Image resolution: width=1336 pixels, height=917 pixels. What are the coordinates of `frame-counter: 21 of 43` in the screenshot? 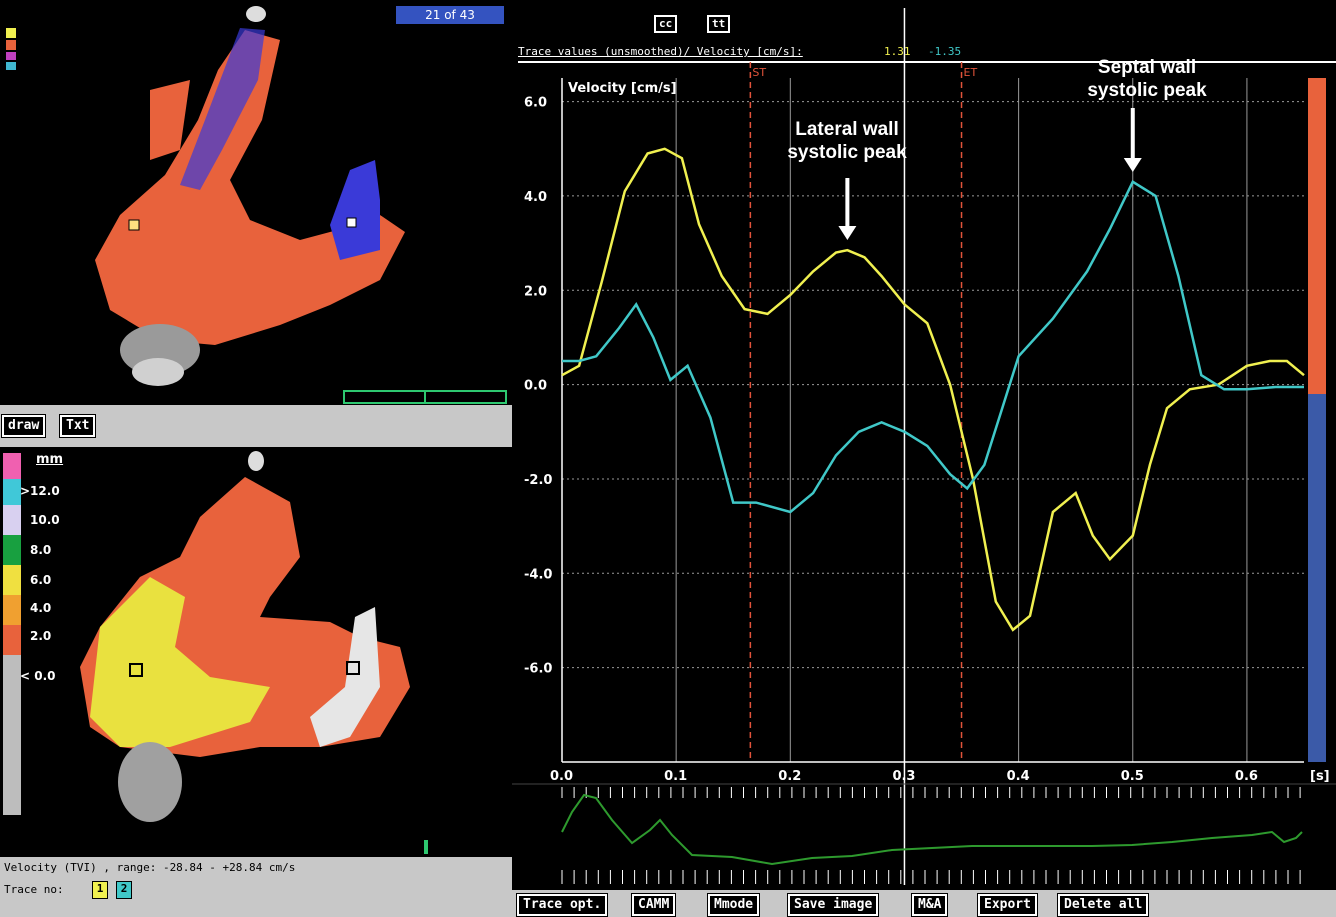 It's located at (450, 15).